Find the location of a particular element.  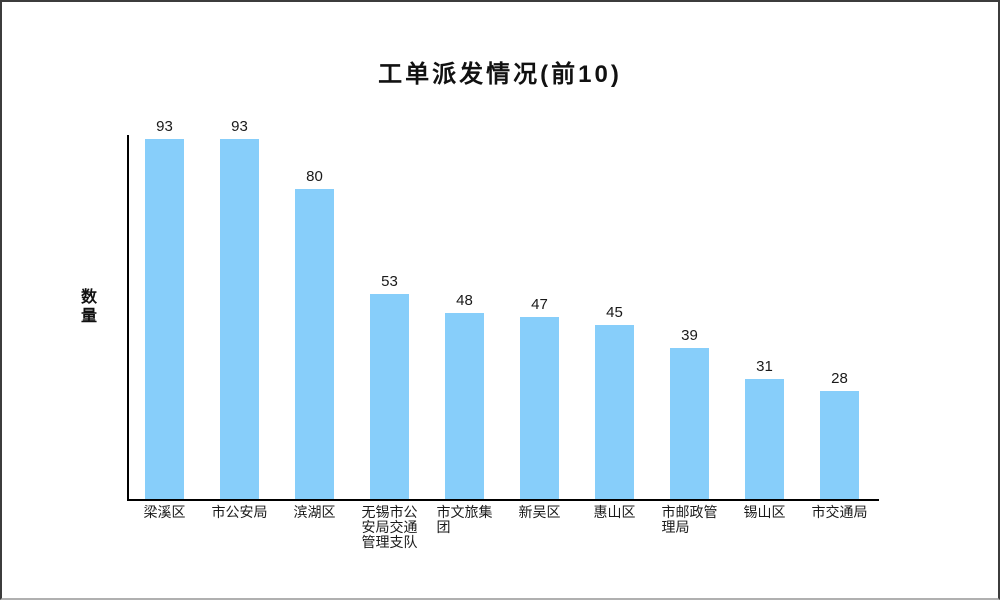

x-tick-label: 市邮政管 理局 is located at coordinates (689, 519).